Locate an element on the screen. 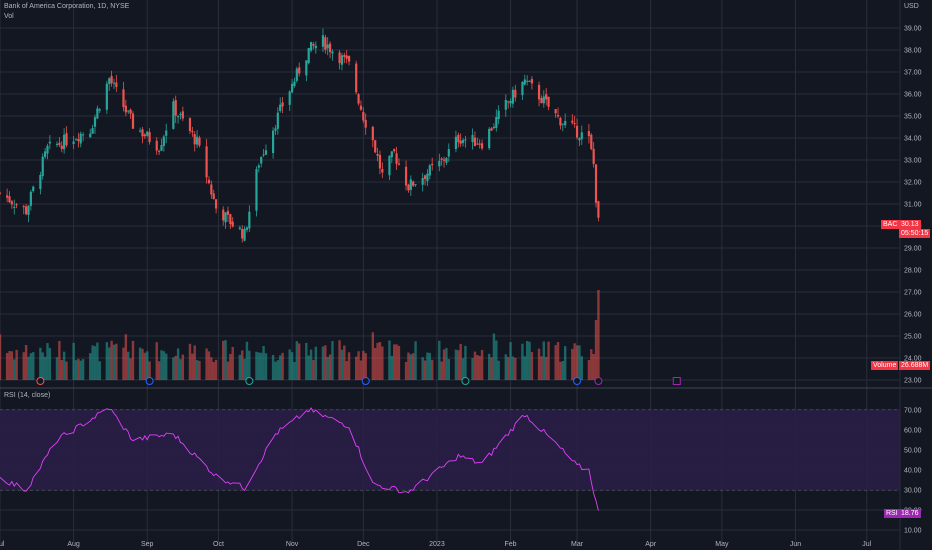  time-tick-label: Nov is located at coordinates (292, 544).